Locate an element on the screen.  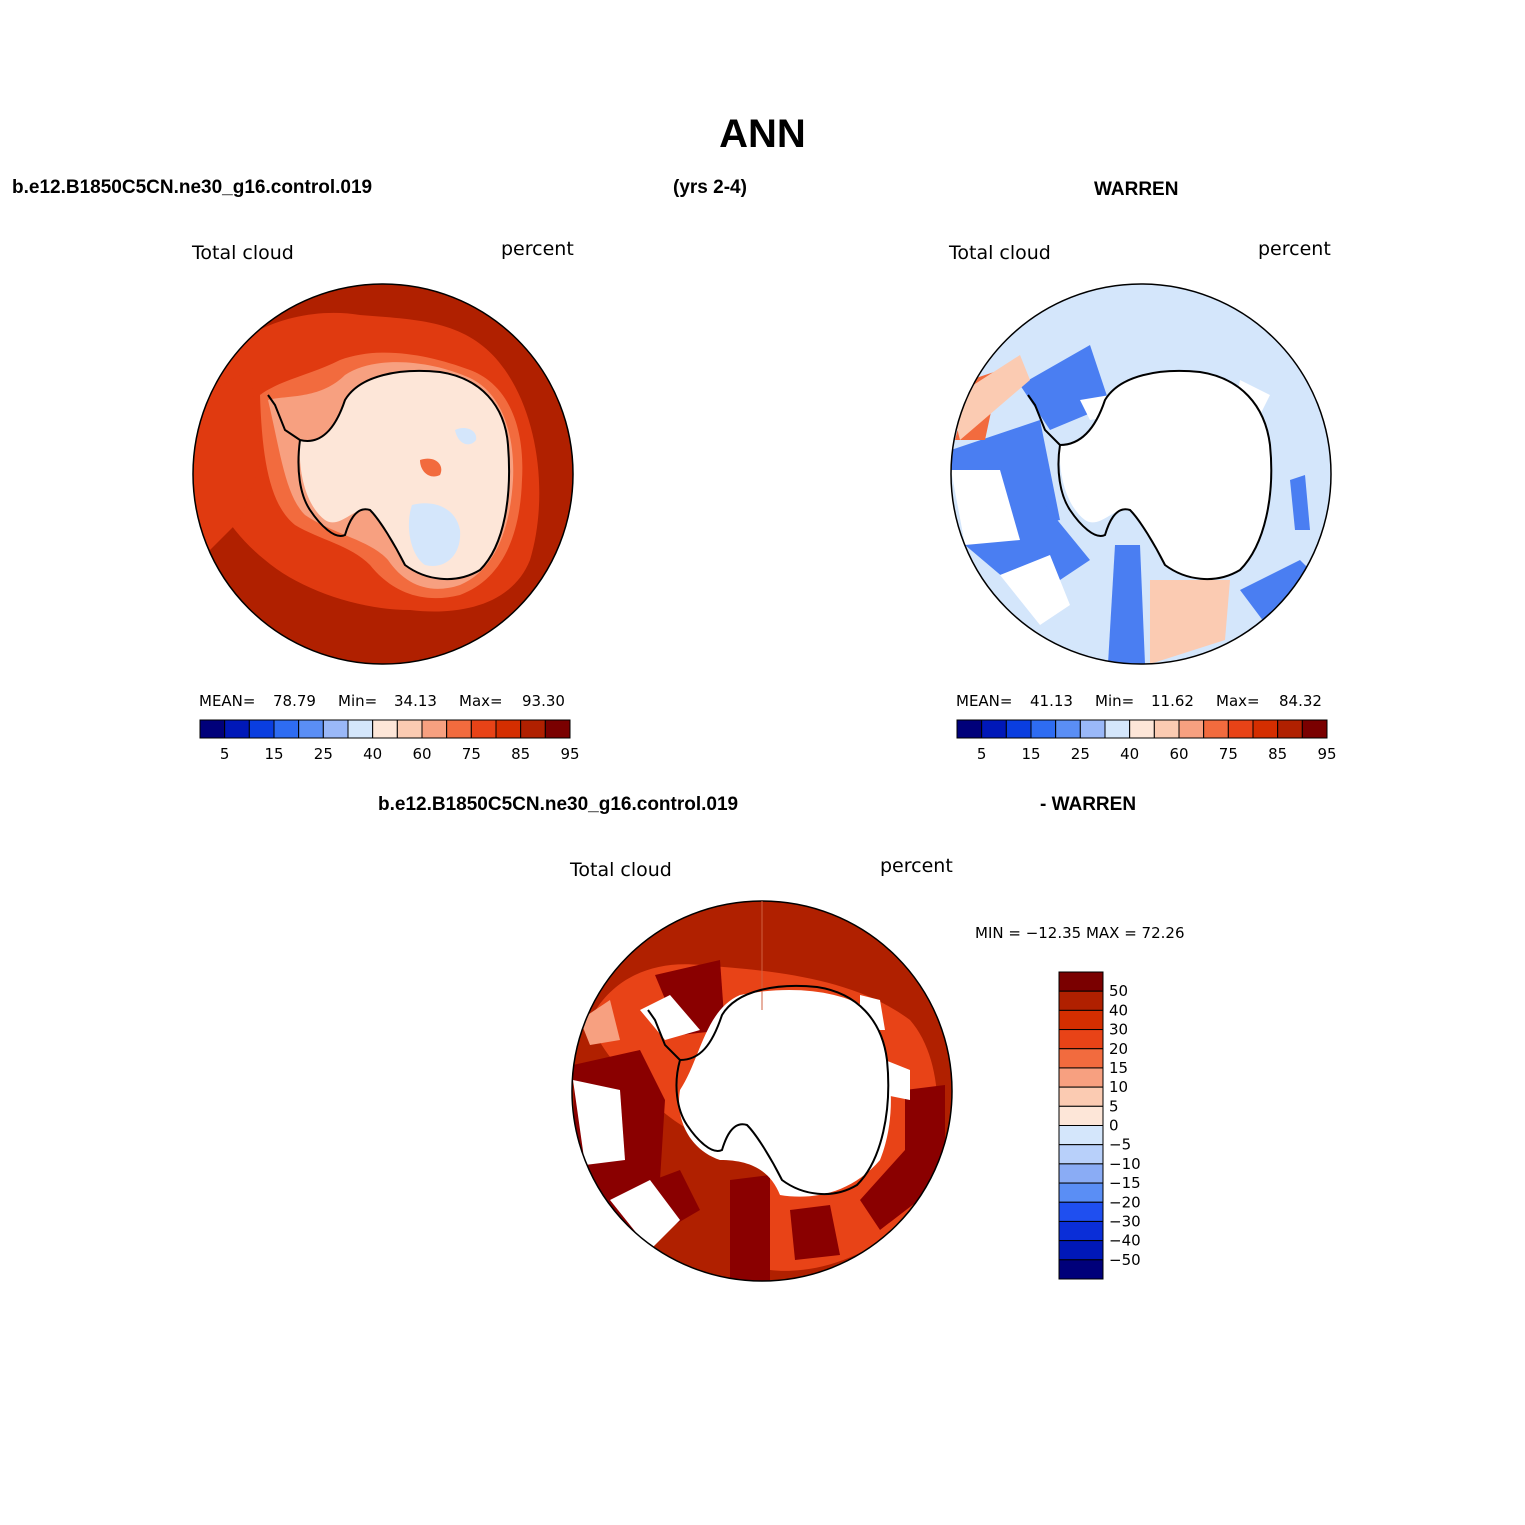
diff-white-east is located at coordinates (897, 1080).